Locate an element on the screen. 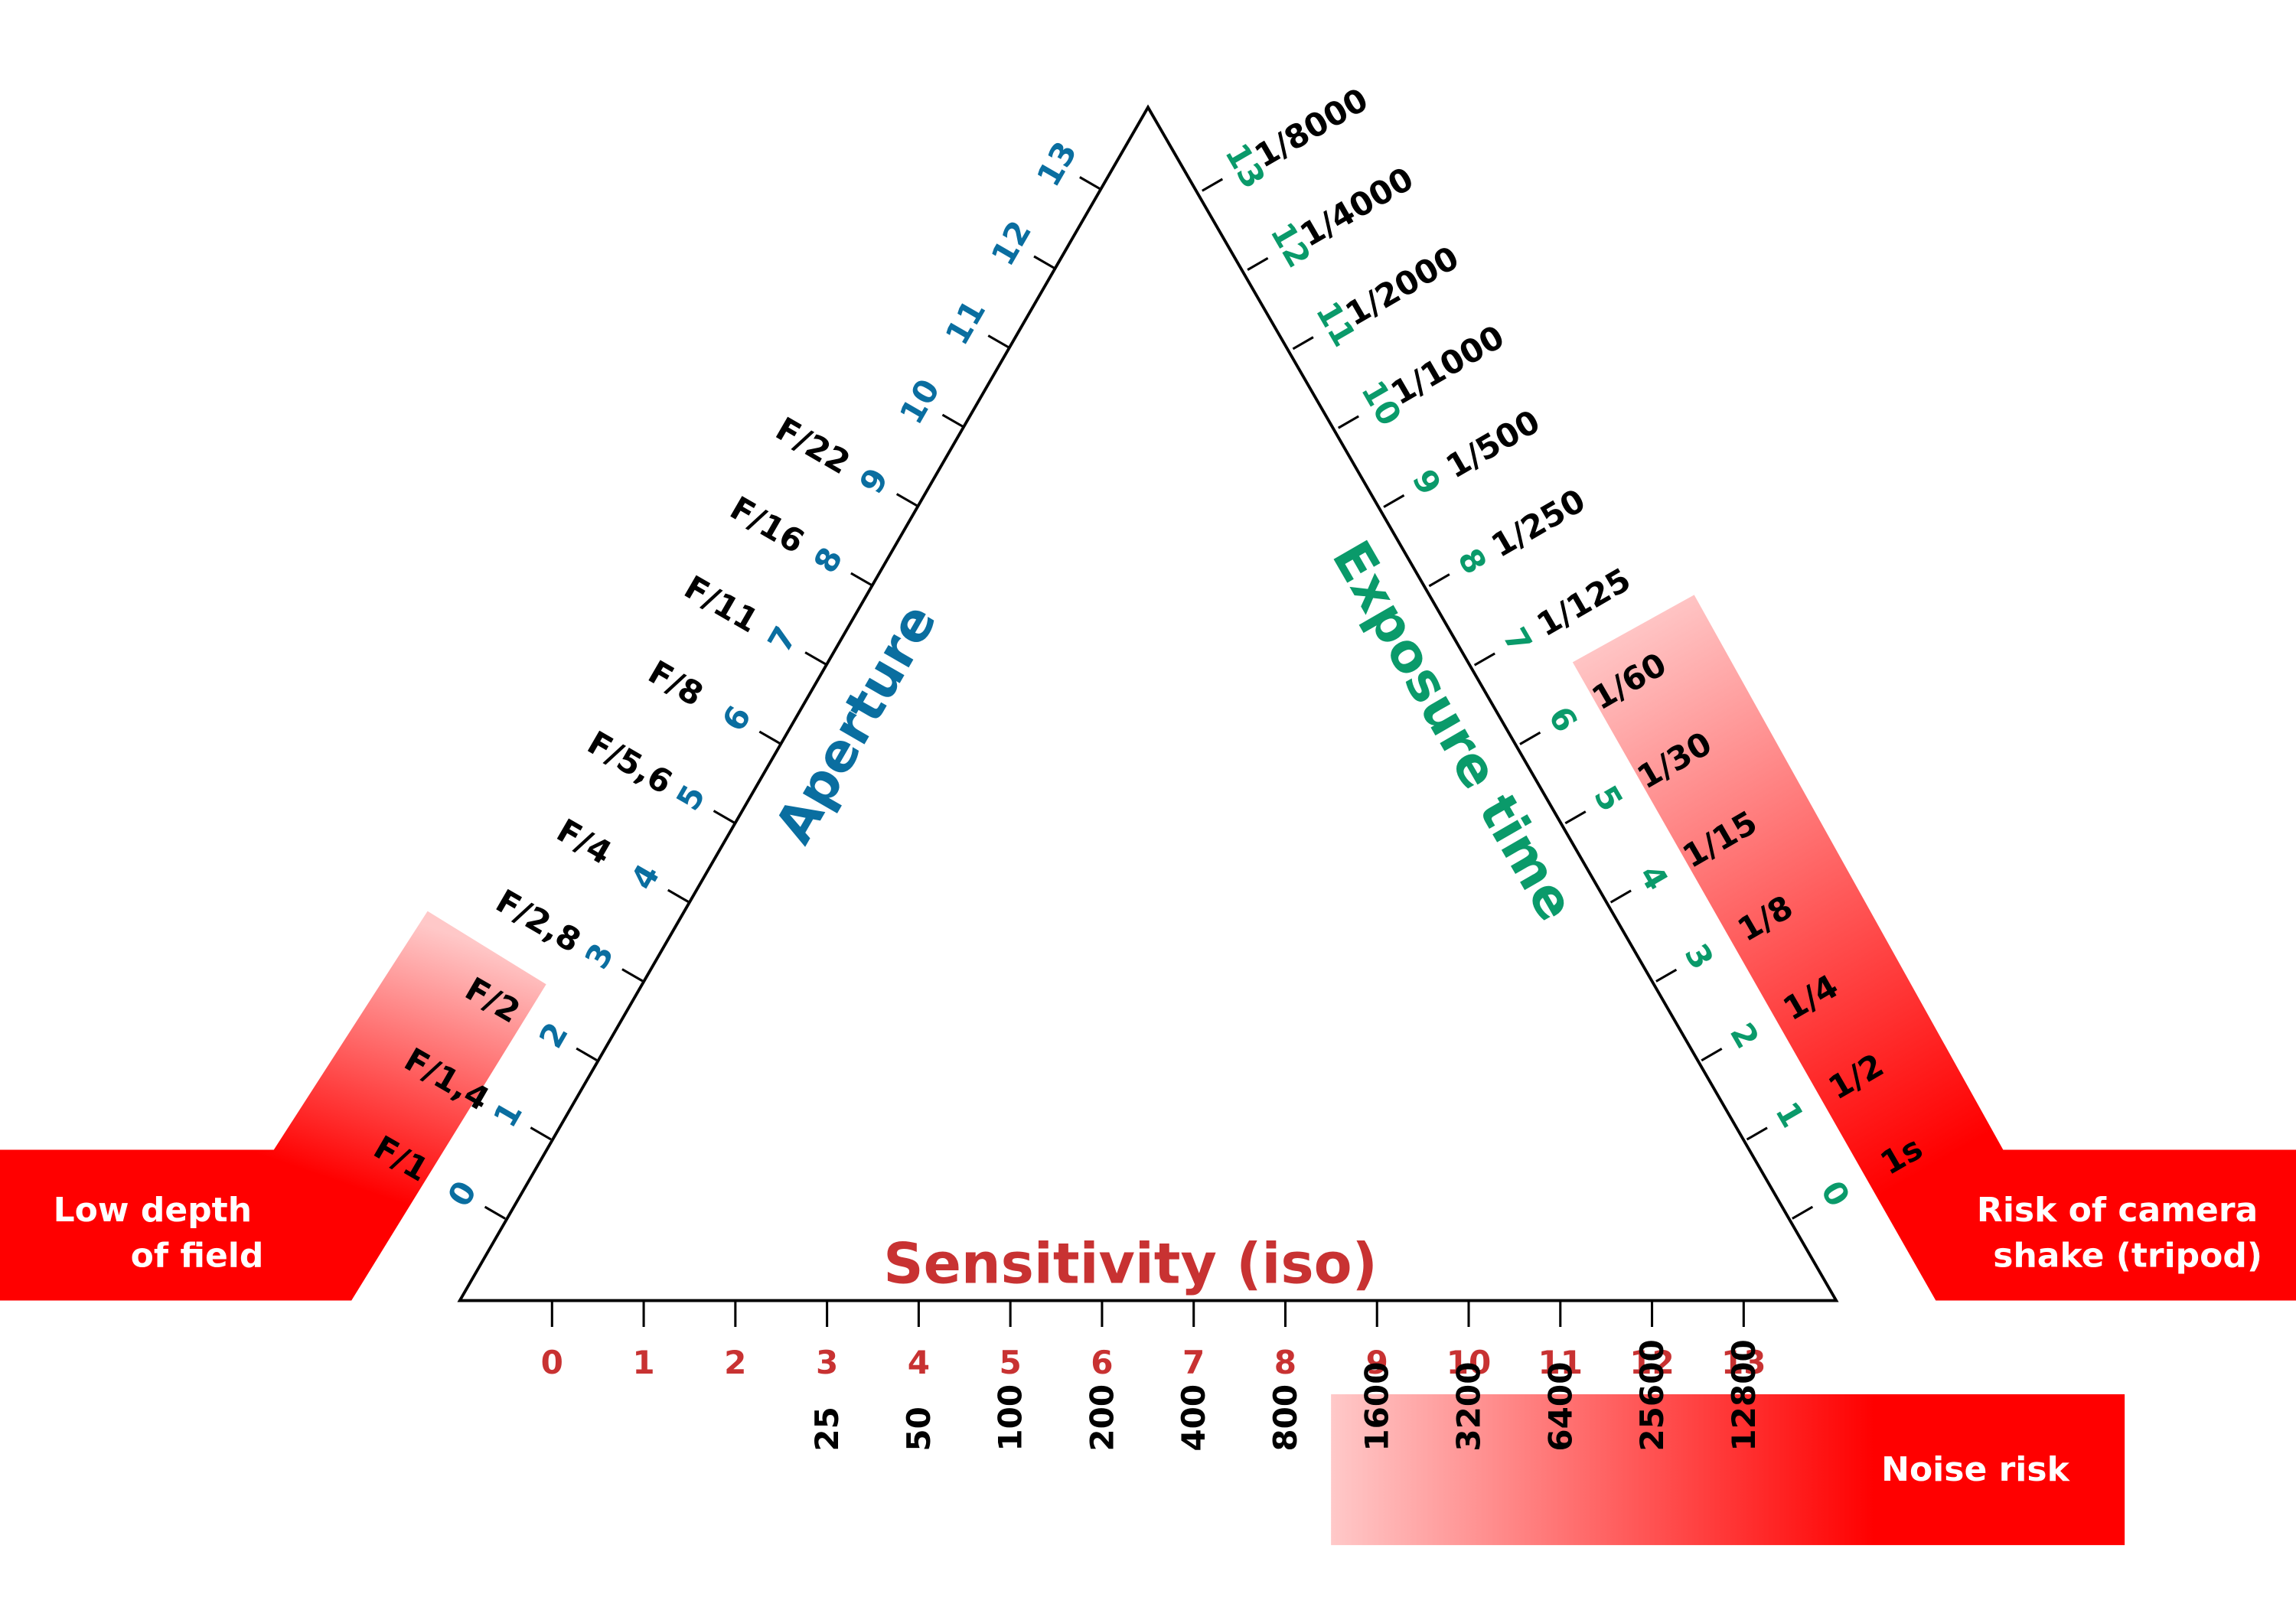  exposure-tick-label: 5 is located at coordinates (1608, 798).